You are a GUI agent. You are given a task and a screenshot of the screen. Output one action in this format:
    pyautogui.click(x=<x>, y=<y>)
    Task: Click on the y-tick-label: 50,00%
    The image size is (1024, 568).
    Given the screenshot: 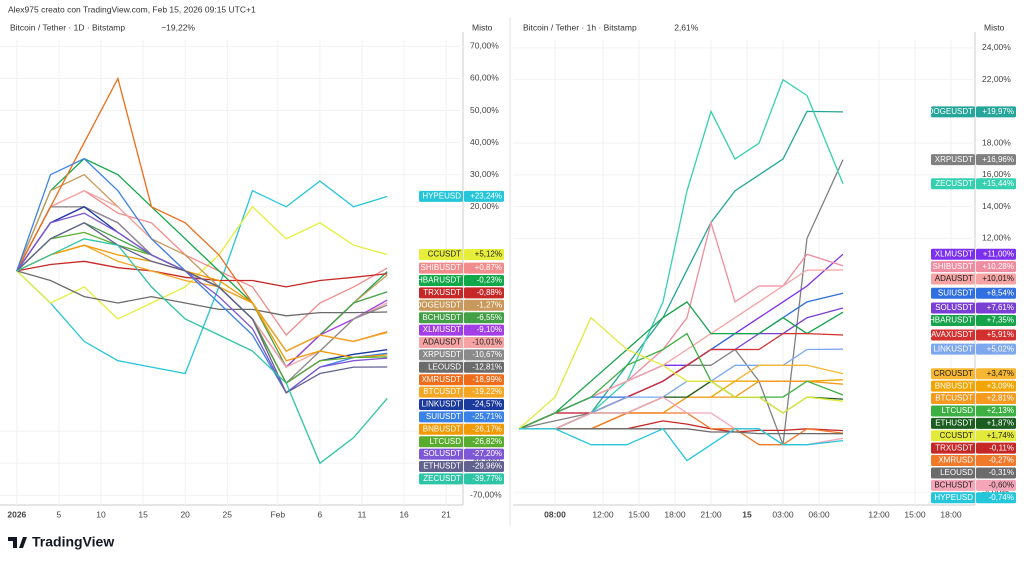 What is the action you would take?
    pyautogui.click(x=484, y=110)
    